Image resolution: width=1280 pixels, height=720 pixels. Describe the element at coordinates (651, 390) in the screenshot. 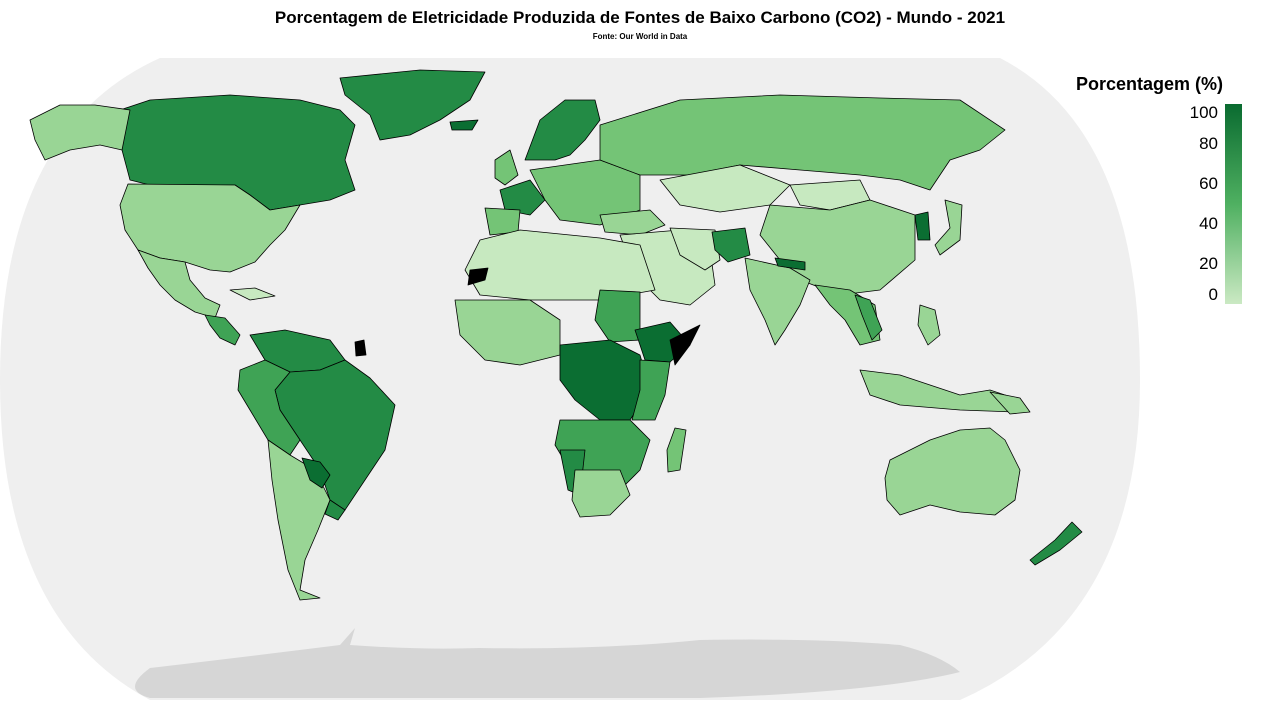

I see `country-east-africa` at that location.